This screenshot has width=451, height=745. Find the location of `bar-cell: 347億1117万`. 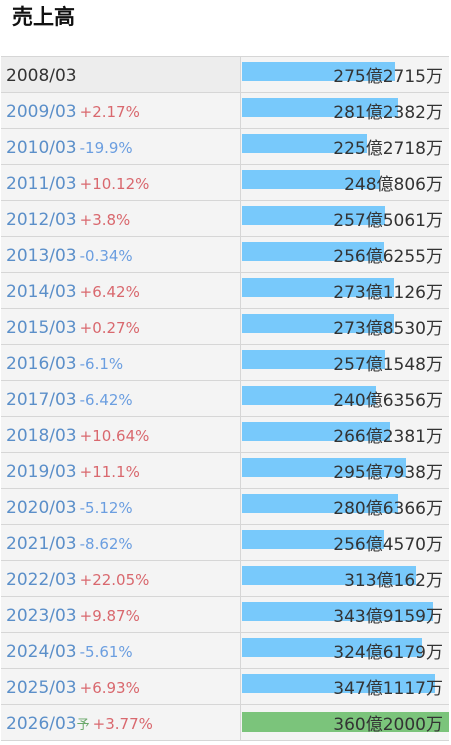

bar-cell: 347億1117万 is located at coordinates (345, 686).